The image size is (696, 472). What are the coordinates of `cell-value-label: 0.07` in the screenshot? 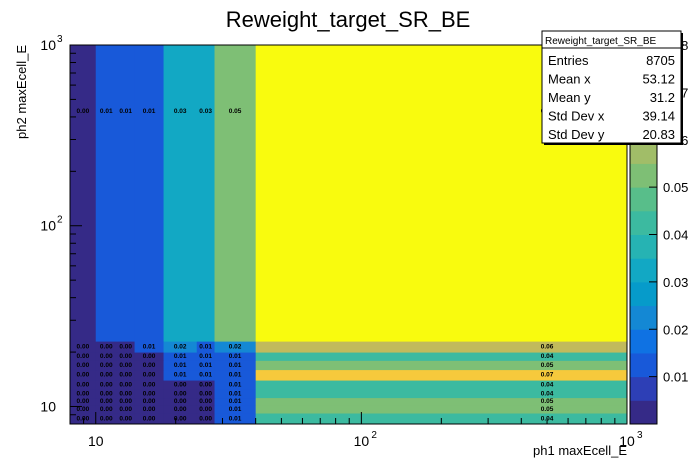 It's located at (547, 375).